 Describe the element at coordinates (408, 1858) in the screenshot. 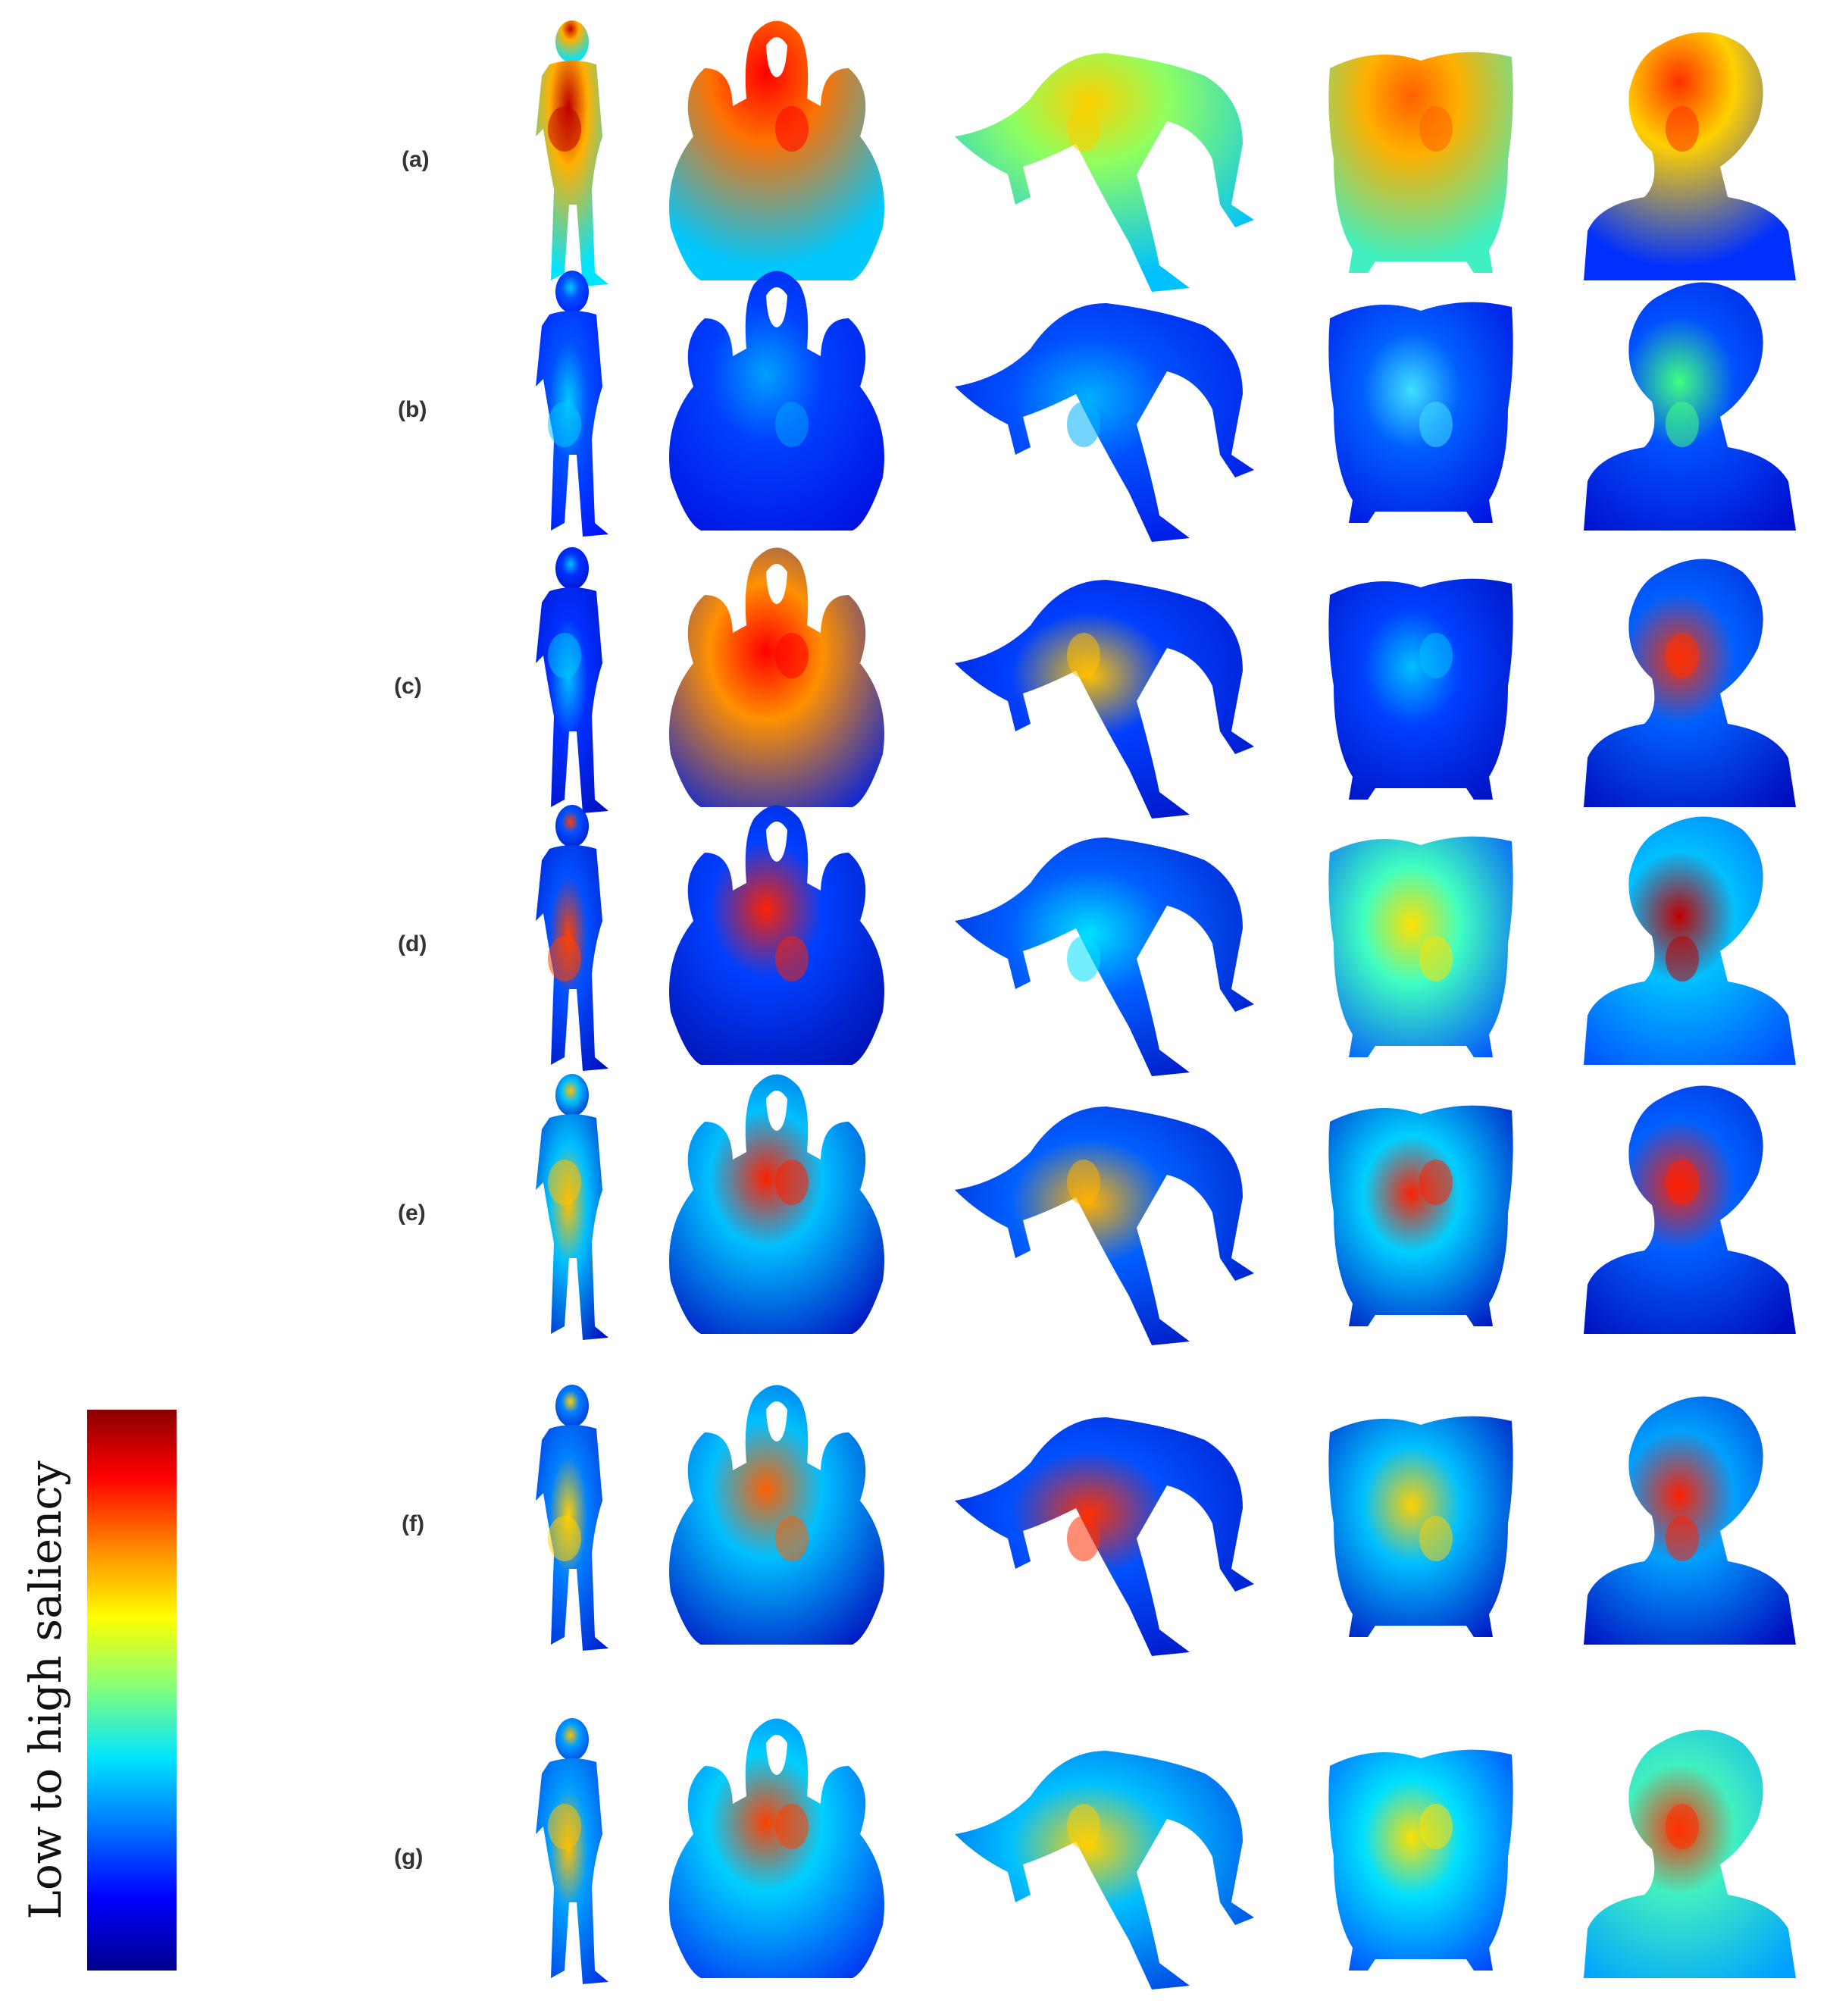

I see `row-label: (g)` at that location.